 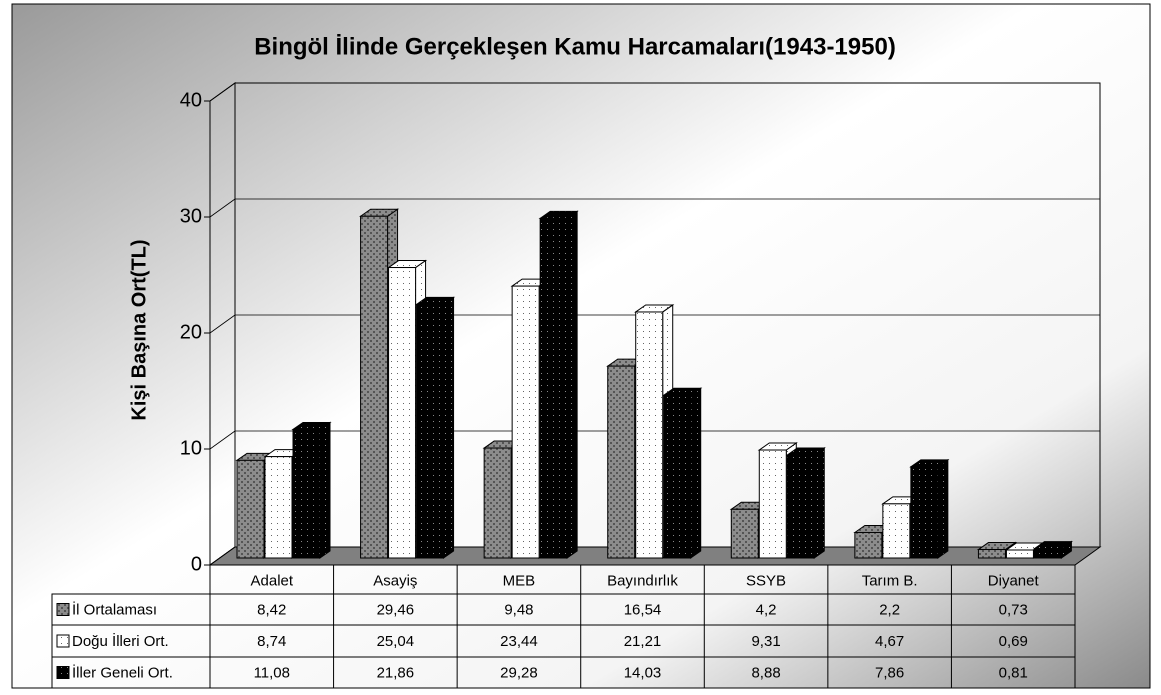 I want to click on y-axis-label: Kişi Başına Ort(TL), so click(x=139, y=329).